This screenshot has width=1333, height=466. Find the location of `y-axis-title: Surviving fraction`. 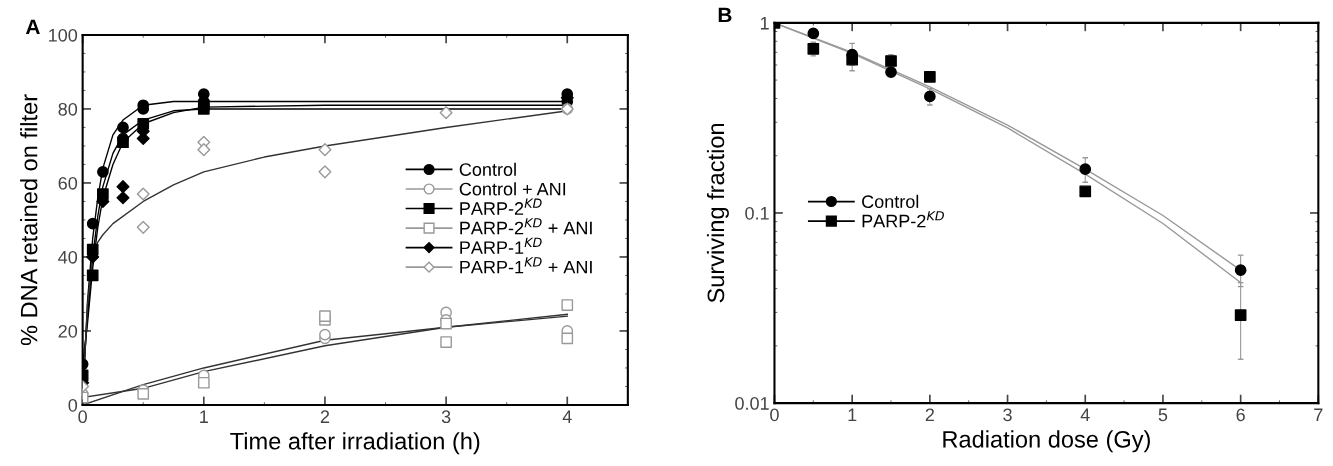

y-axis-title: Surviving fraction is located at coordinates (717, 213).